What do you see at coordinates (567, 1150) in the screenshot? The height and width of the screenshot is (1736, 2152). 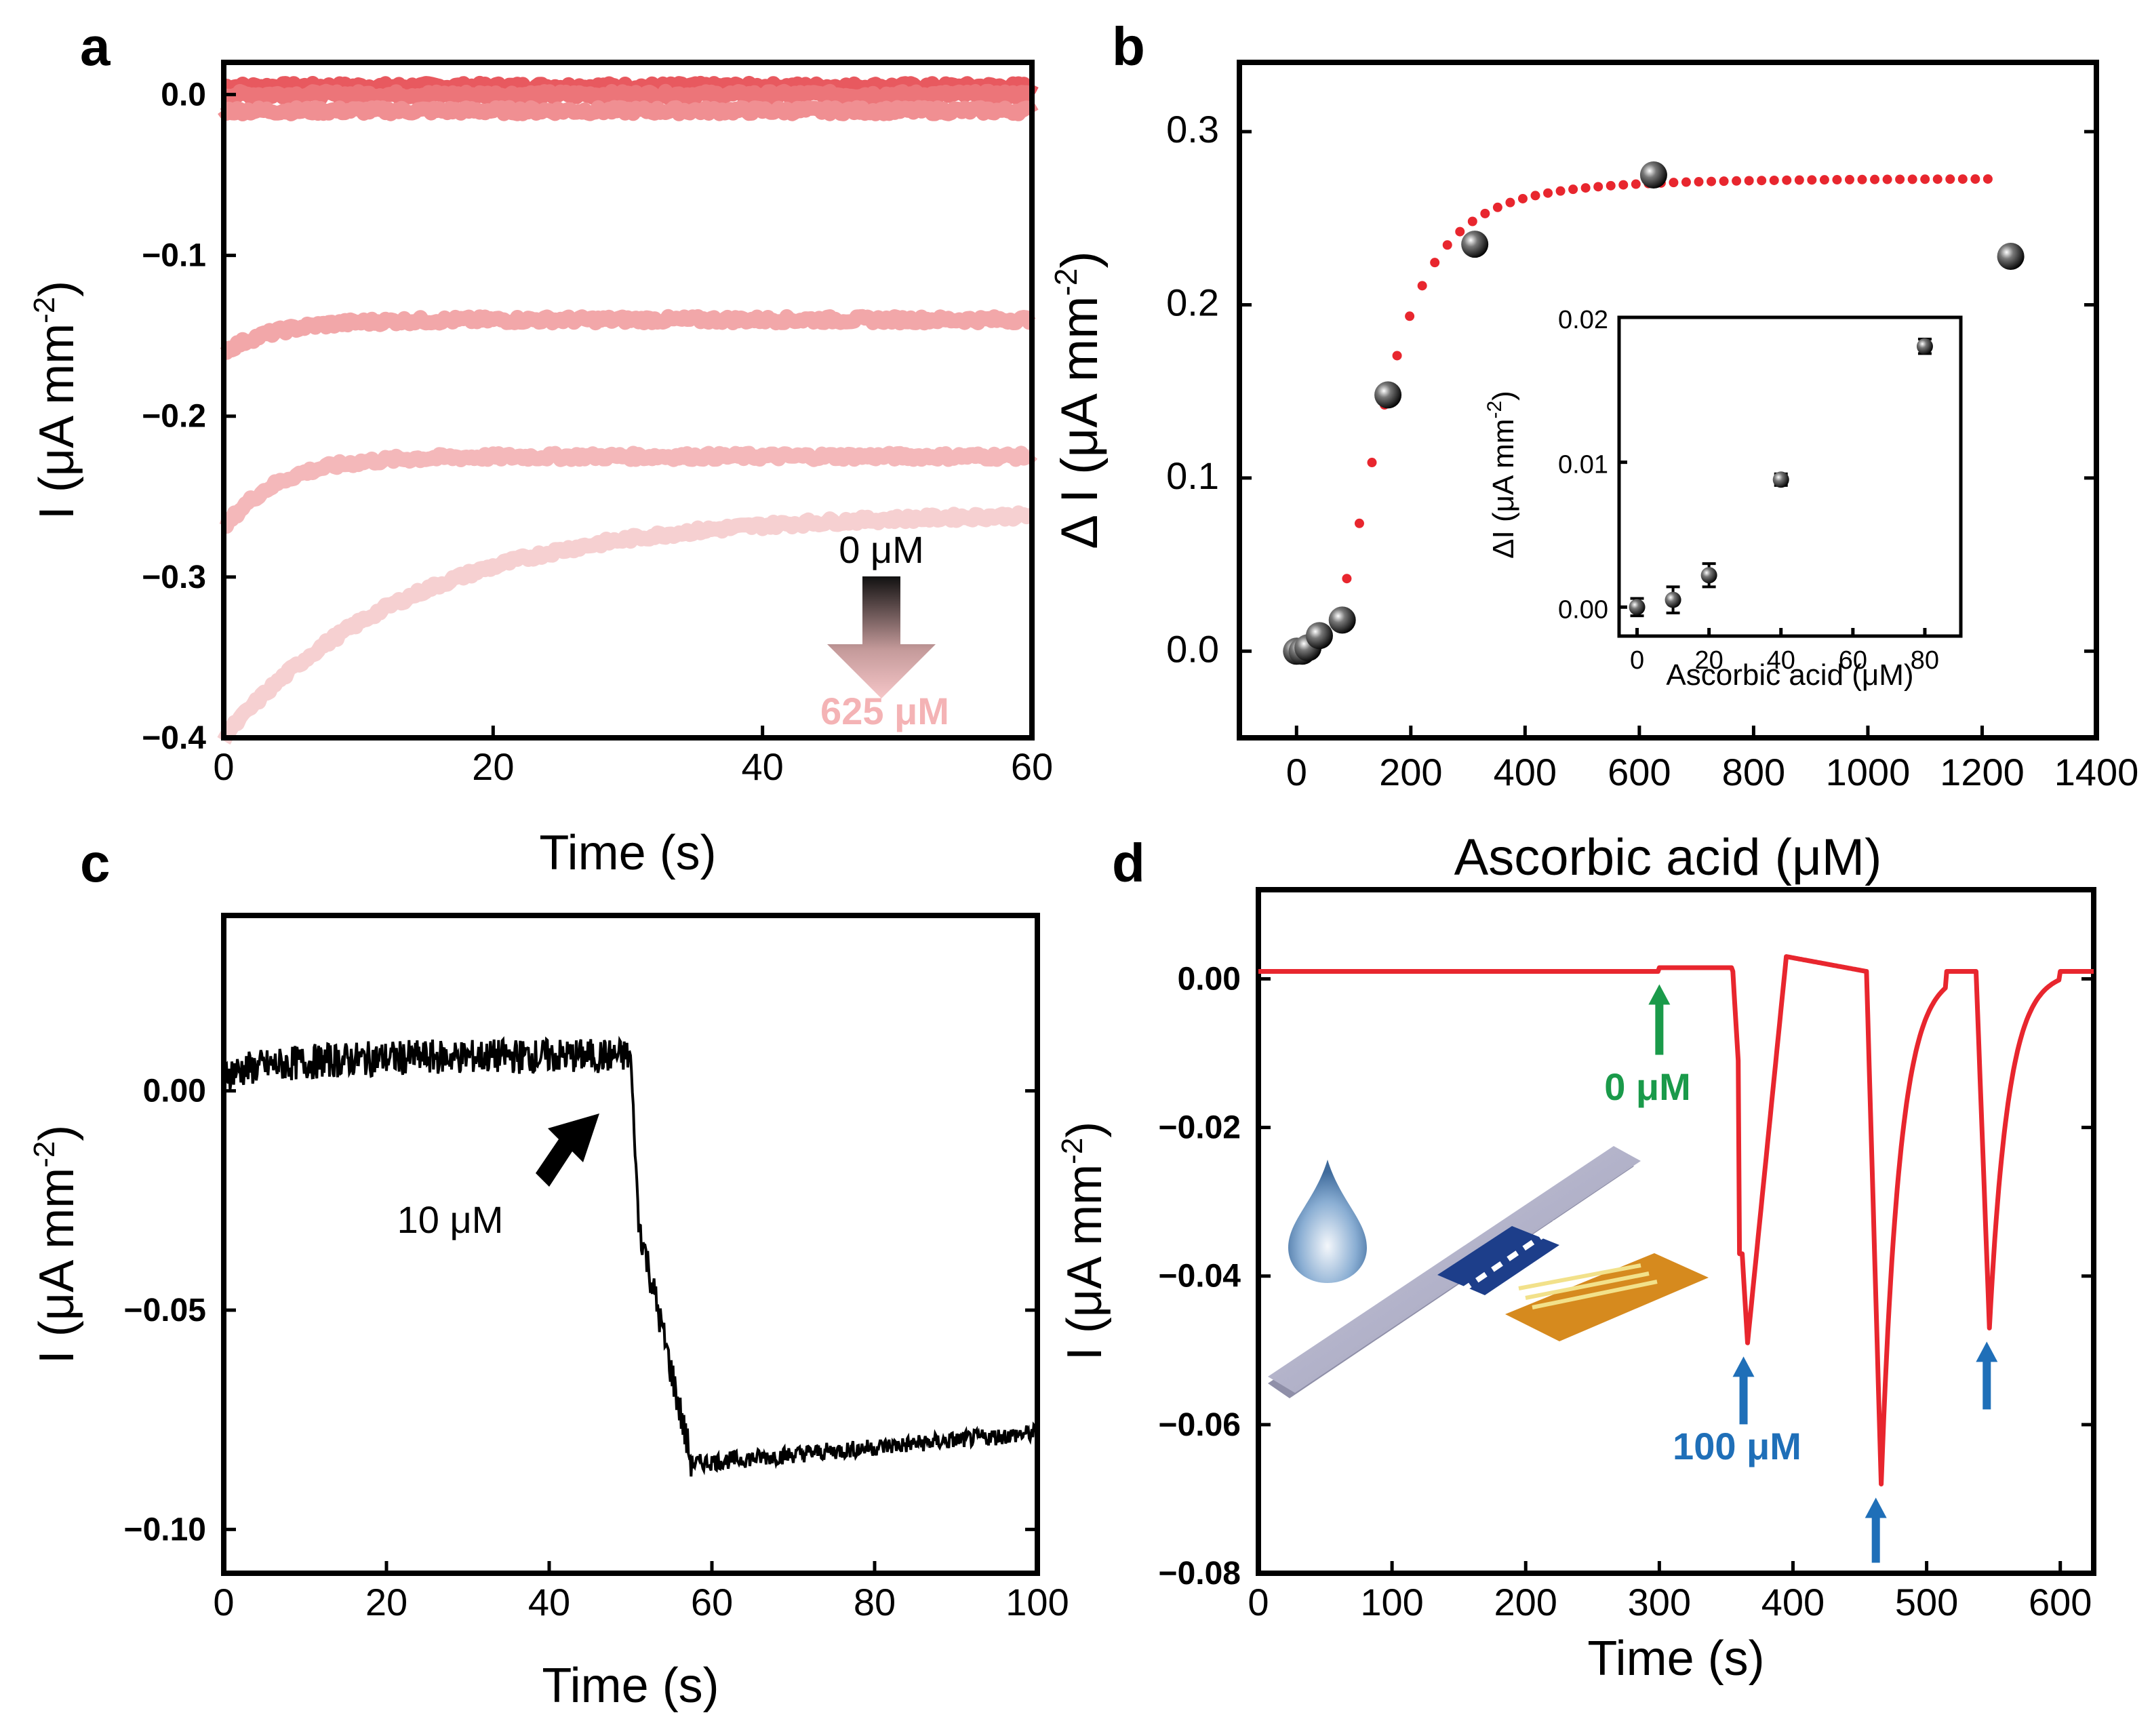 I see `panel-c-arrow` at bounding box center [567, 1150].